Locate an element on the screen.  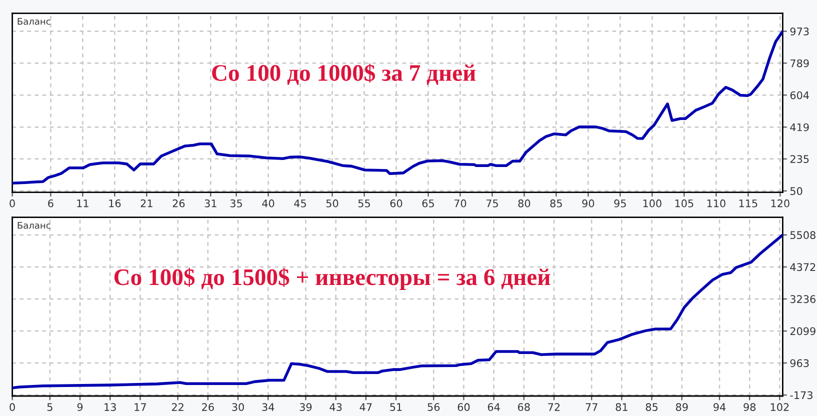
x-tick-label: 39 is located at coordinates (306, 407).